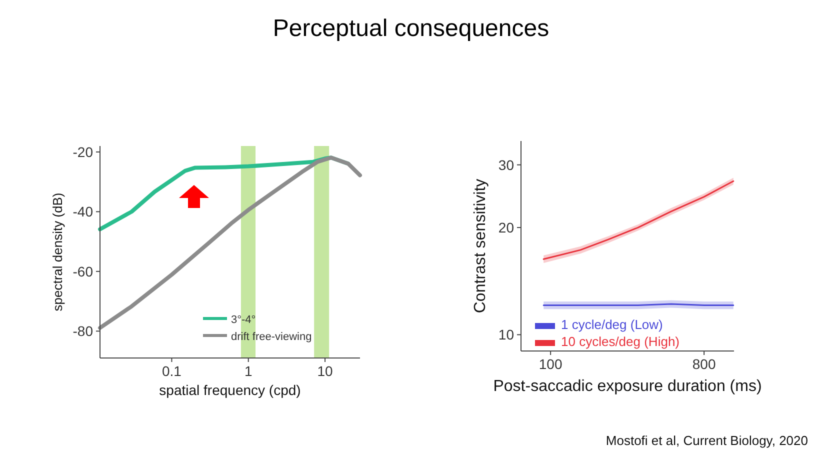 This screenshot has height=467, width=822. I want to click on x-axis-title: spatial frequency (cpd), so click(230, 390).